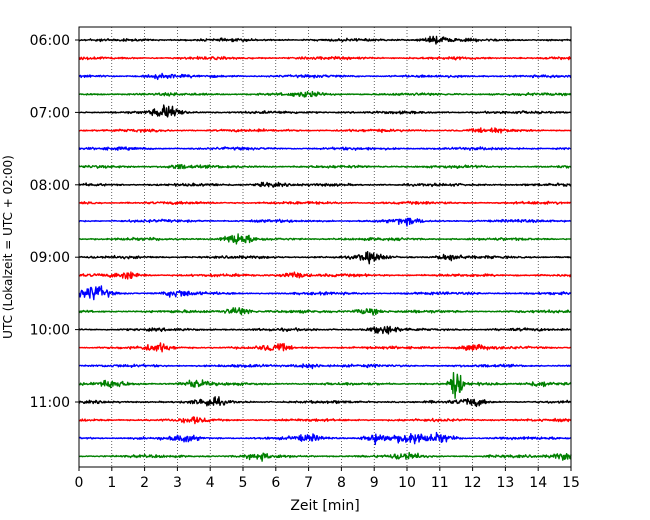 This screenshot has height=520, width=650. I want to click on x-tick-label: 8, so click(341, 483).